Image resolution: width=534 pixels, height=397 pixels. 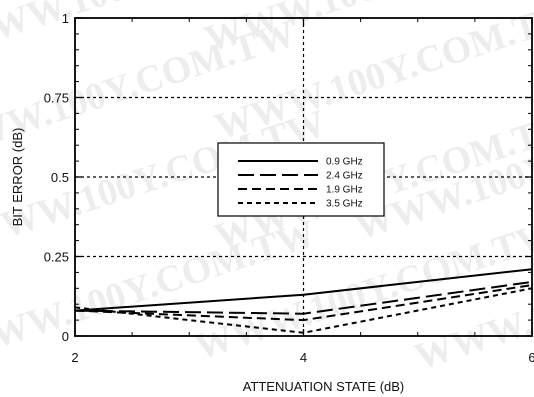 What do you see at coordinates (17, 177) in the screenshot?
I see `y-axis-title: BIT ERROR (dB)` at bounding box center [17, 177].